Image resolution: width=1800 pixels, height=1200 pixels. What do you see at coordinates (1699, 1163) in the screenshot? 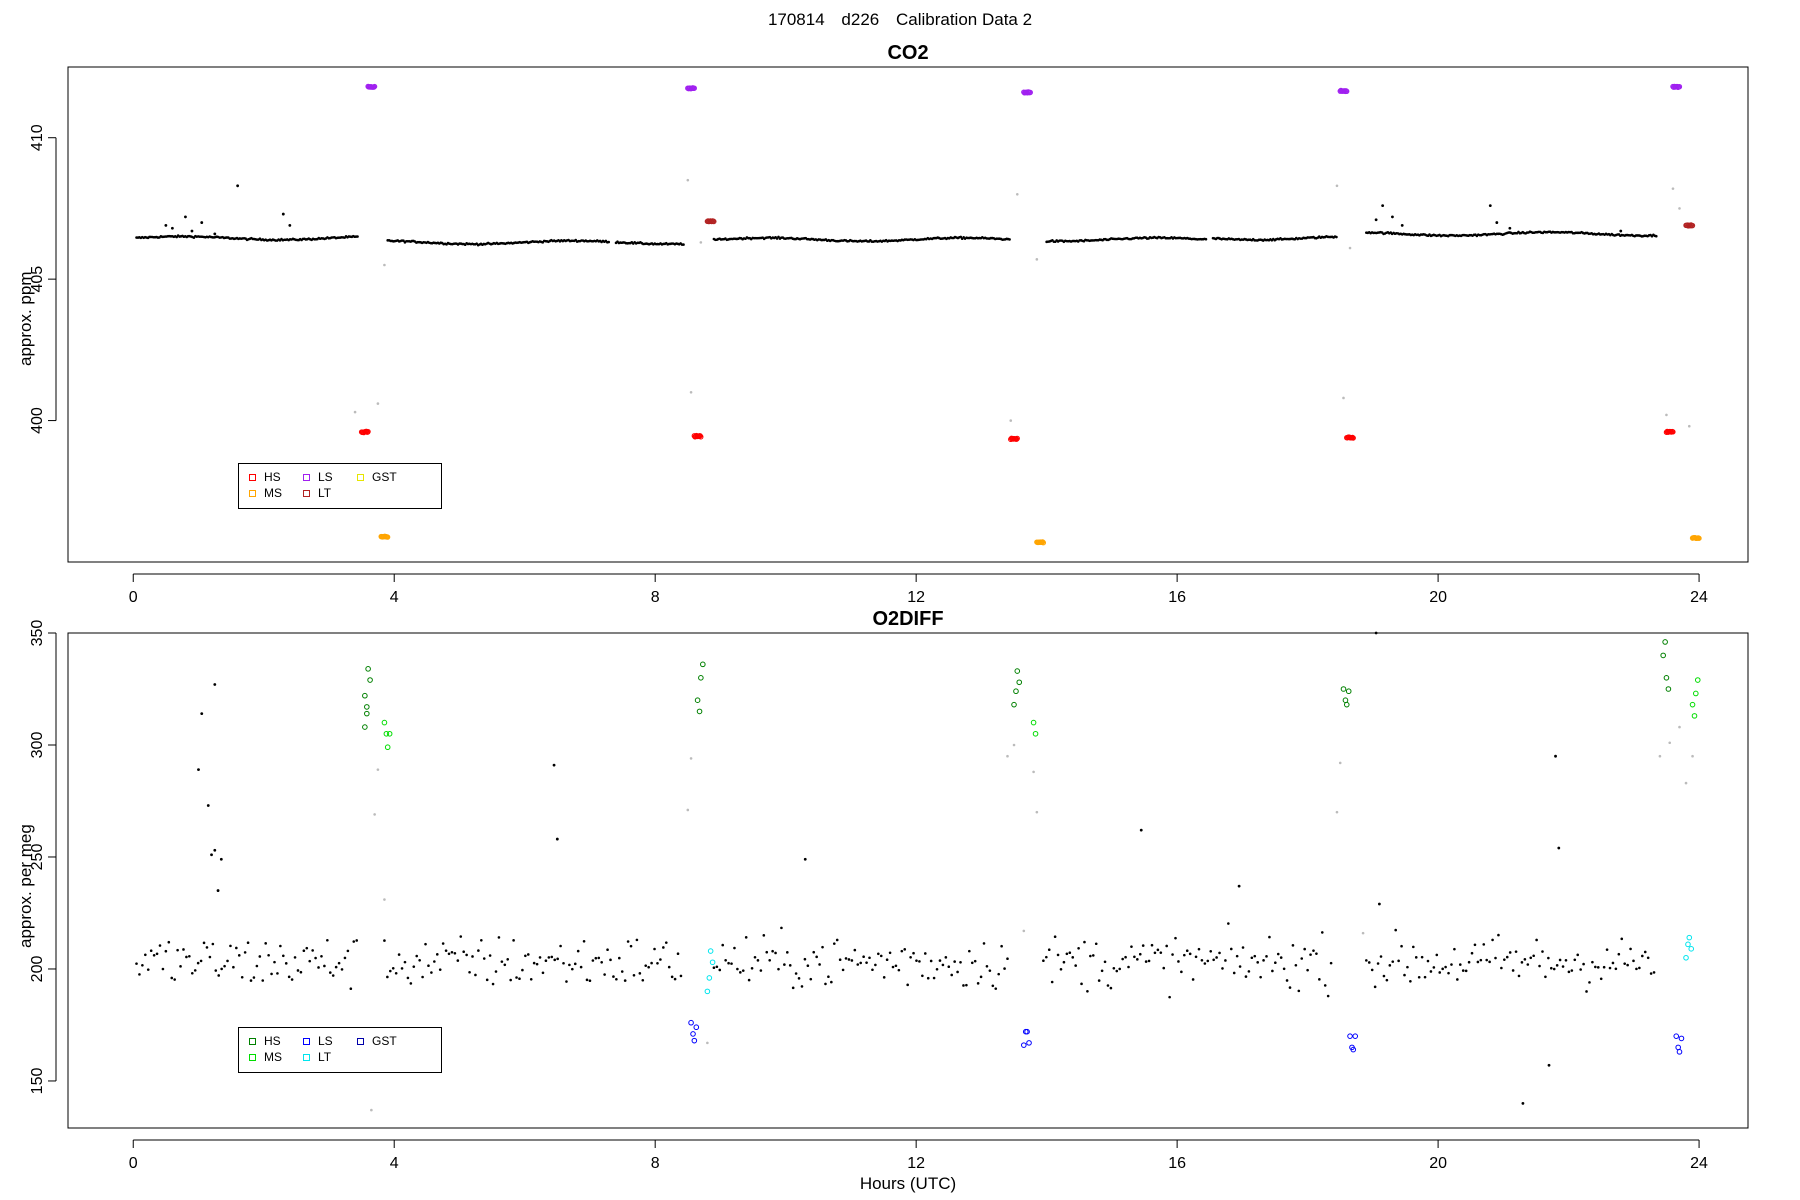
I see `o2diff-x-tick-label: 24` at bounding box center [1699, 1163].